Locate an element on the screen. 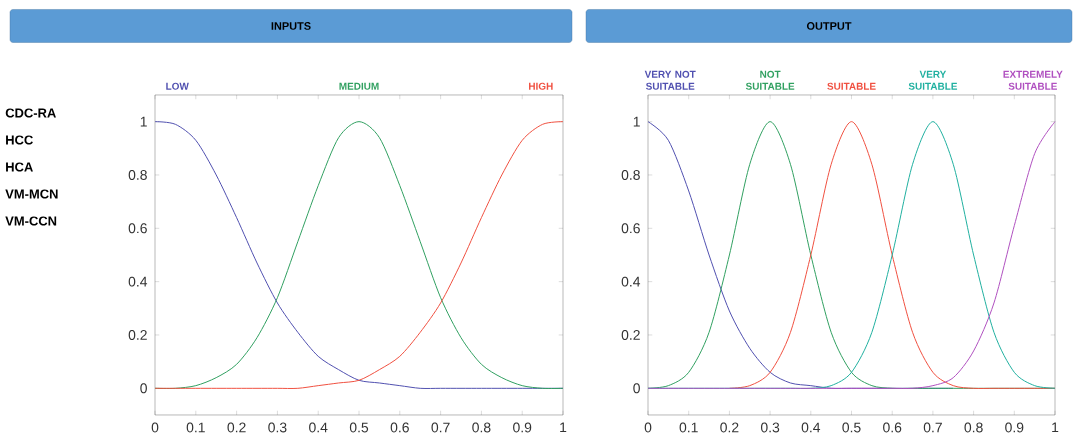 Image resolution: width=1076 pixels, height=448 pixels. text: LOW is located at coordinates (177, 86).